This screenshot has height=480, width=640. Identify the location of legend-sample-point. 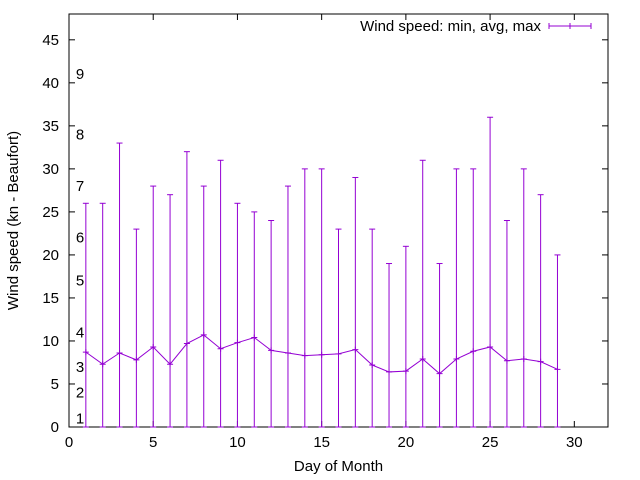
(570, 26).